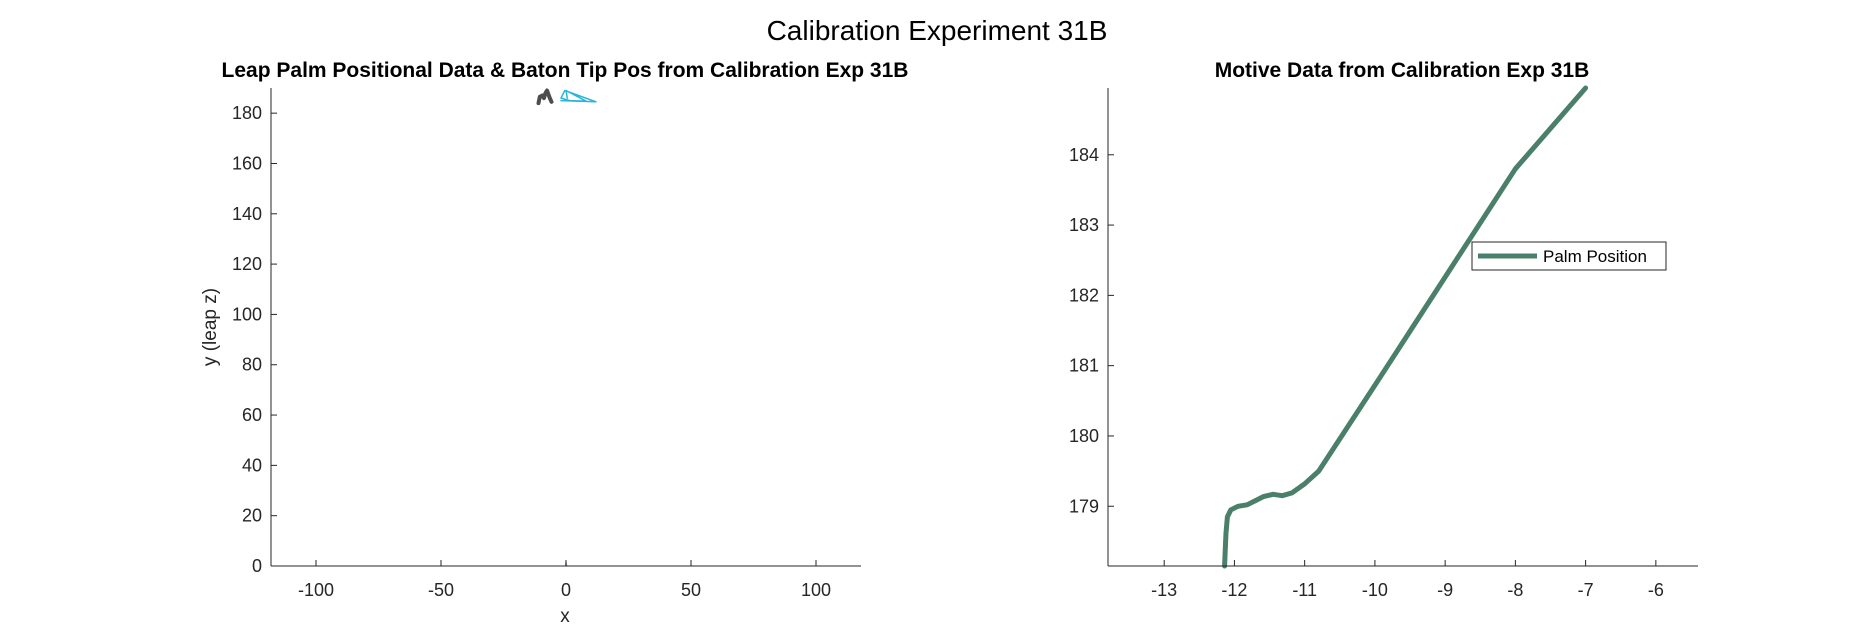 This screenshot has height=625, width=1875. Describe the element at coordinates (1402, 70) in the screenshot. I see `motive-axes-title: Motive Data from Calibration Exp 31B` at that location.